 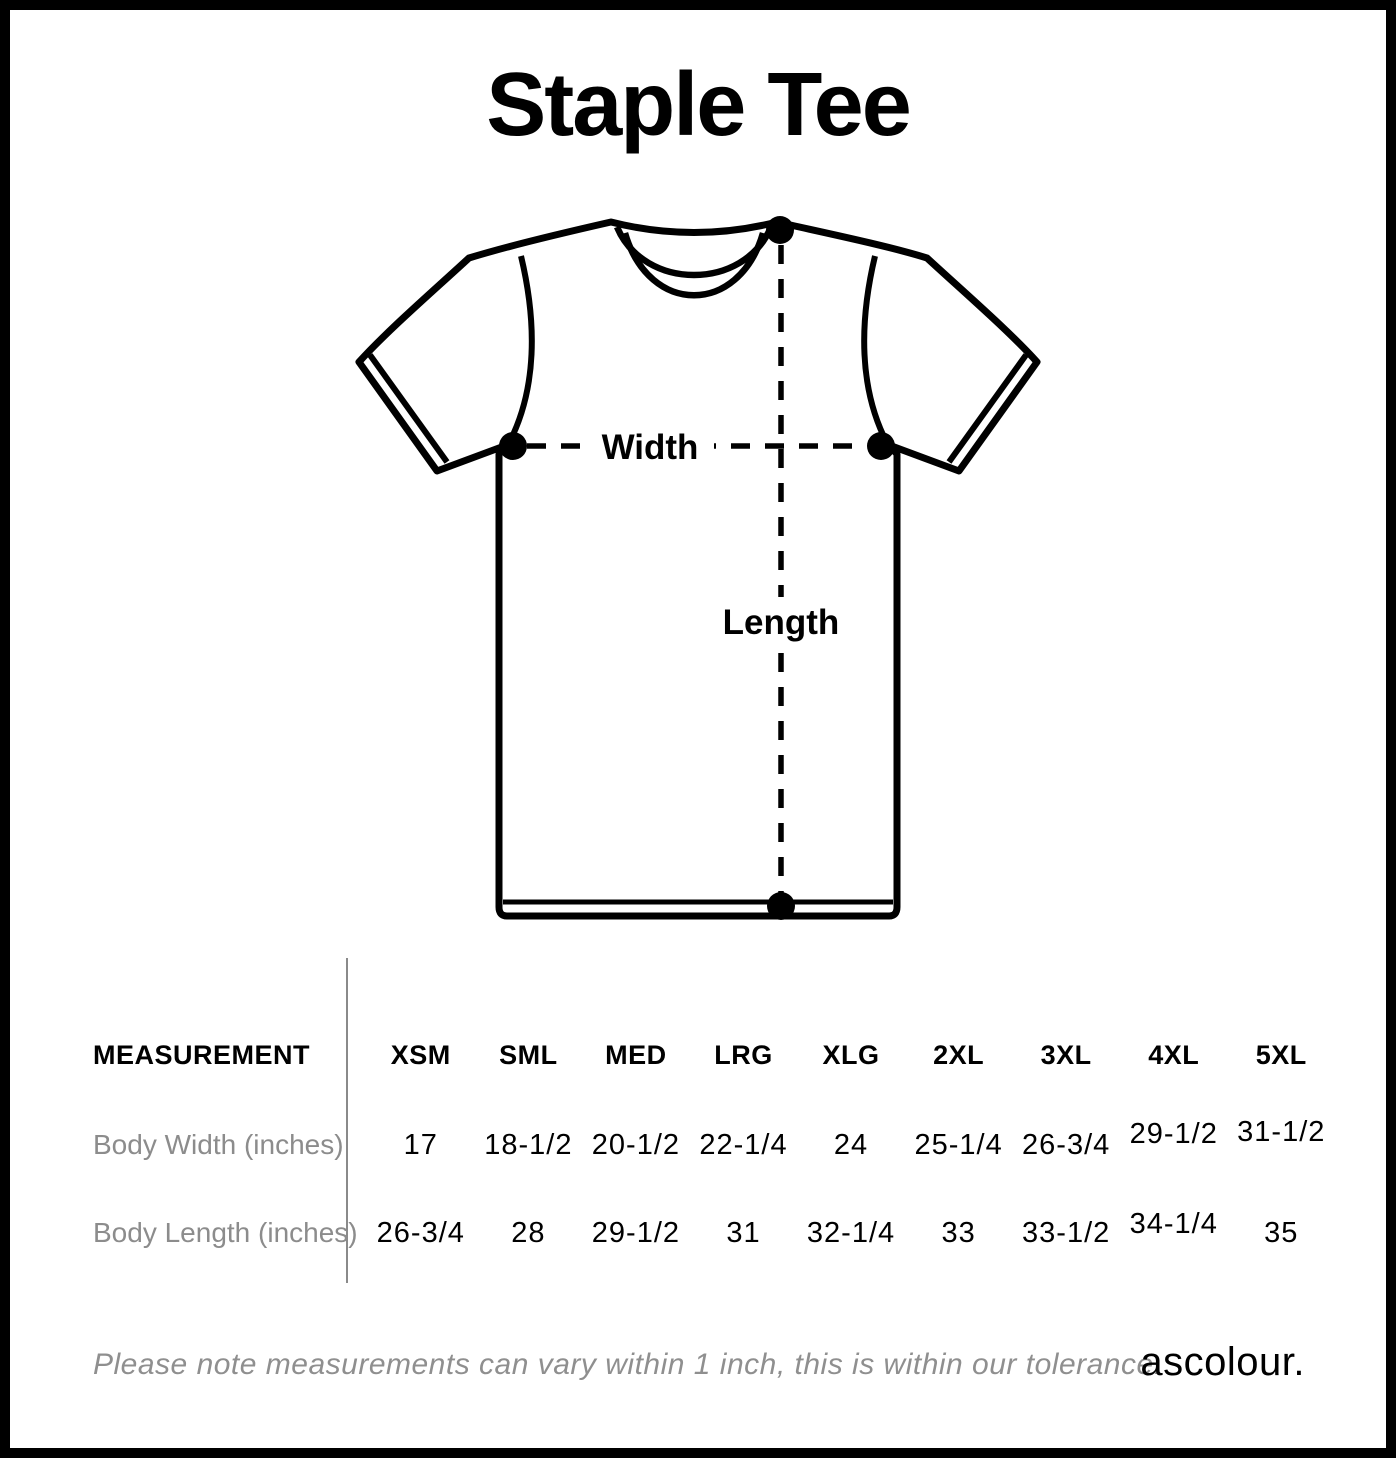 I want to click on shoulder-point-dot, so click(x=780, y=230).